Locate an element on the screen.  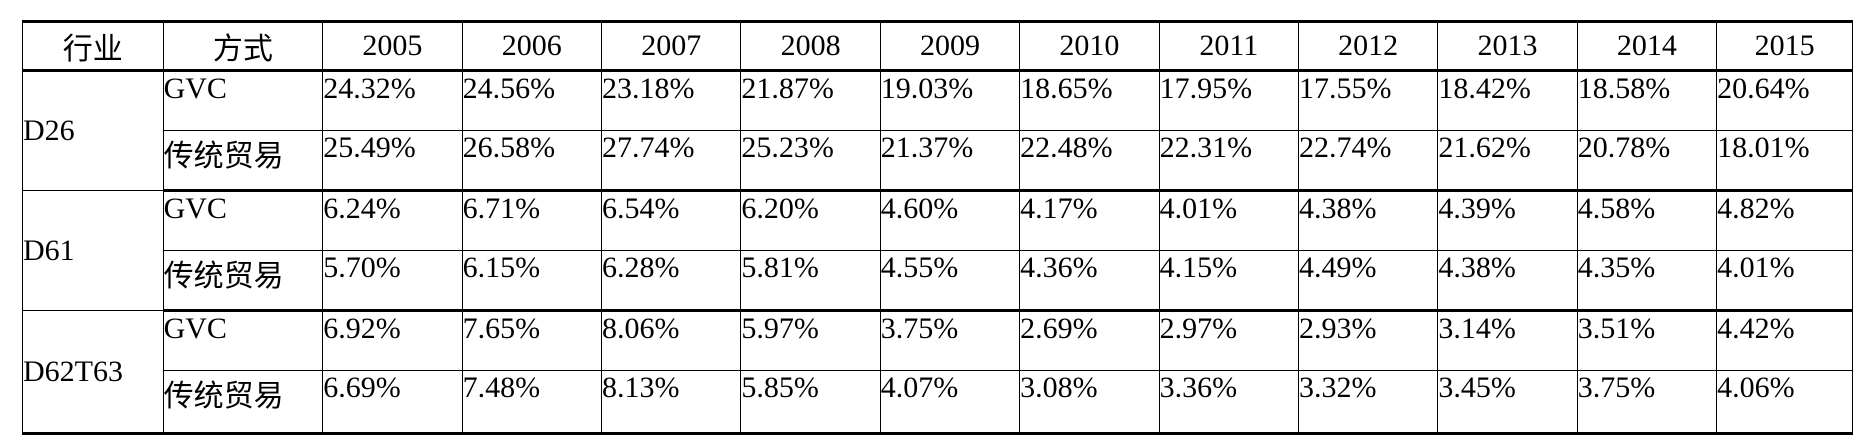
value-cell: 4.35% is located at coordinates (1647, 281).